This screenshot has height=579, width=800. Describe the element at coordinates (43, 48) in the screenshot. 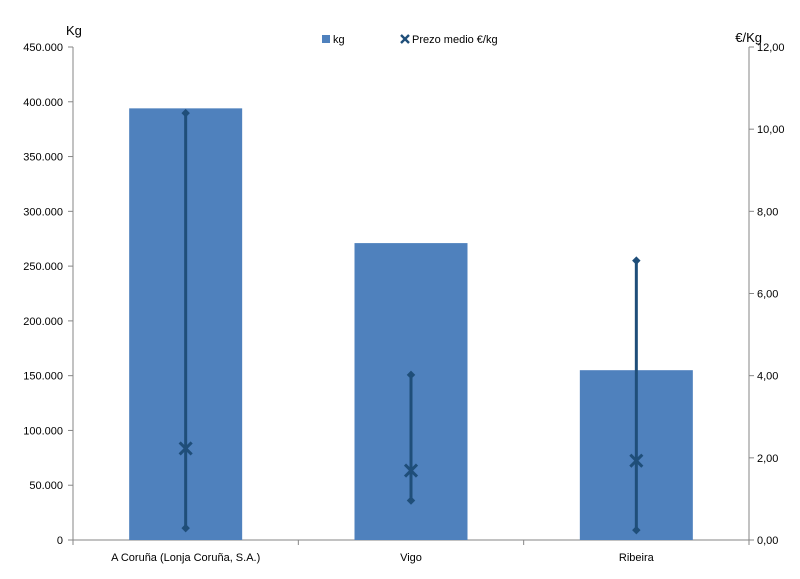

I see `y-left-tick-label: 450.000` at that location.